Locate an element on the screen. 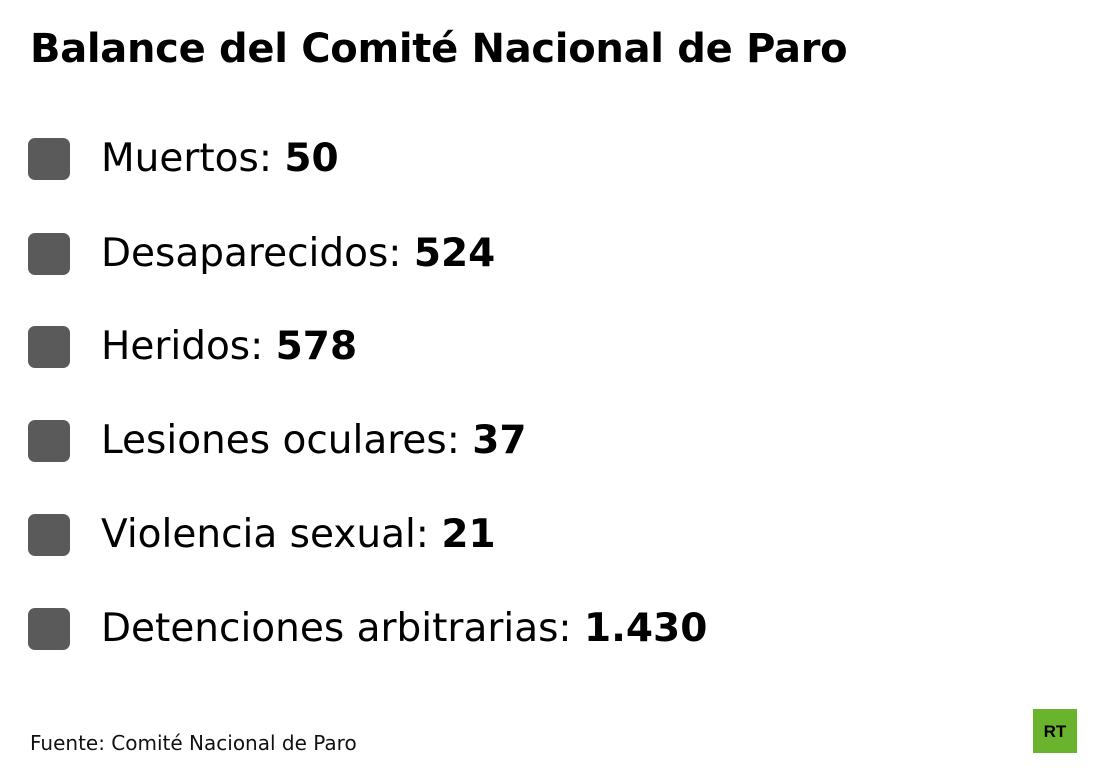 Image resolution: width=1104 pixels, height=783 pixels. item-label: Desaparecidos: is located at coordinates (257, 253).